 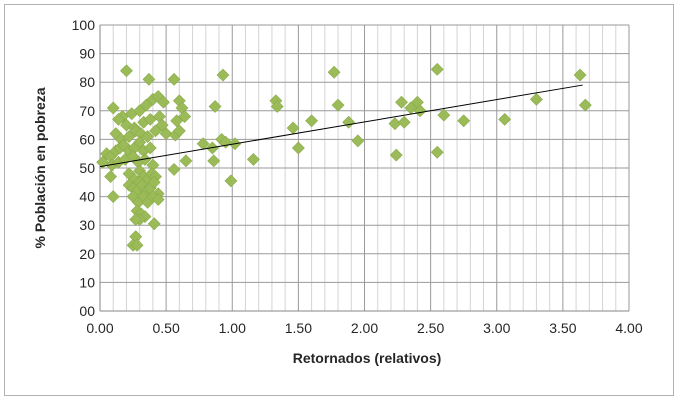 I want to click on y-tick-label: 100, so click(x=84, y=25).